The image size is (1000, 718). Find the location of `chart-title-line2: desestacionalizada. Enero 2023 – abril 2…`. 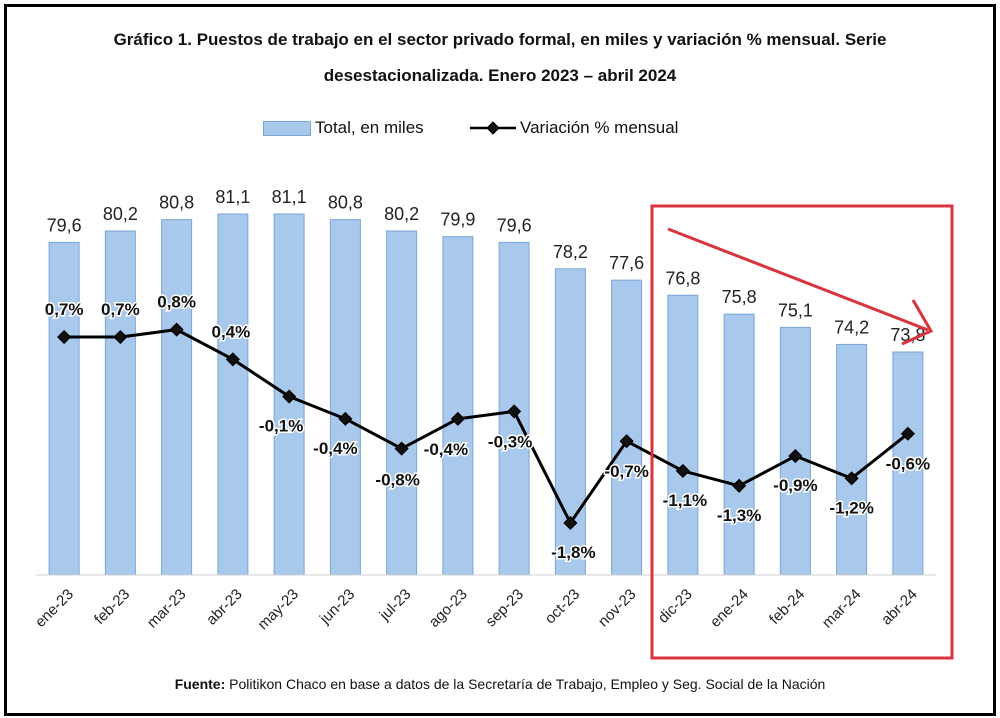

chart-title-line2: desestacionalizada. Enero 2023 – abril 2… is located at coordinates (500, 75).